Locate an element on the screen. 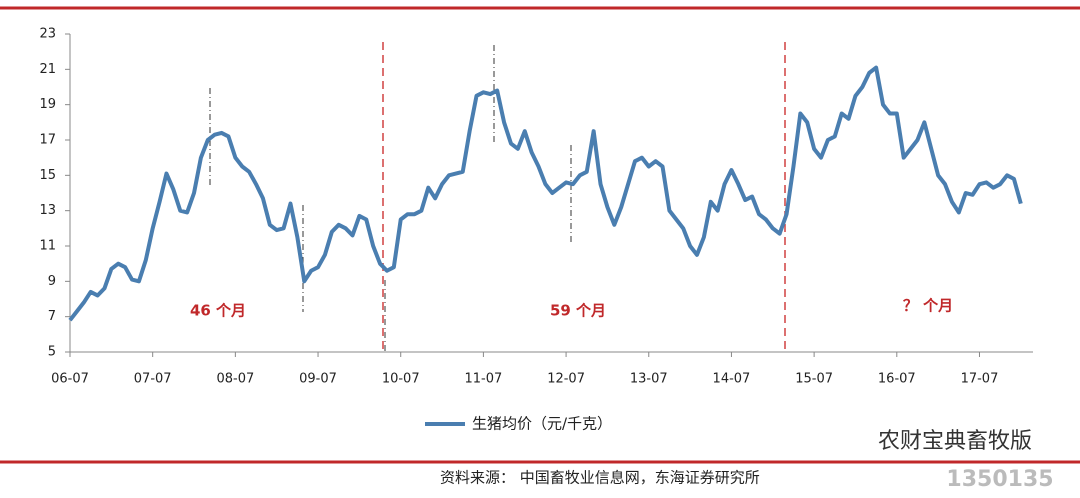  y-tick-label: 15 is located at coordinates (47, 175).